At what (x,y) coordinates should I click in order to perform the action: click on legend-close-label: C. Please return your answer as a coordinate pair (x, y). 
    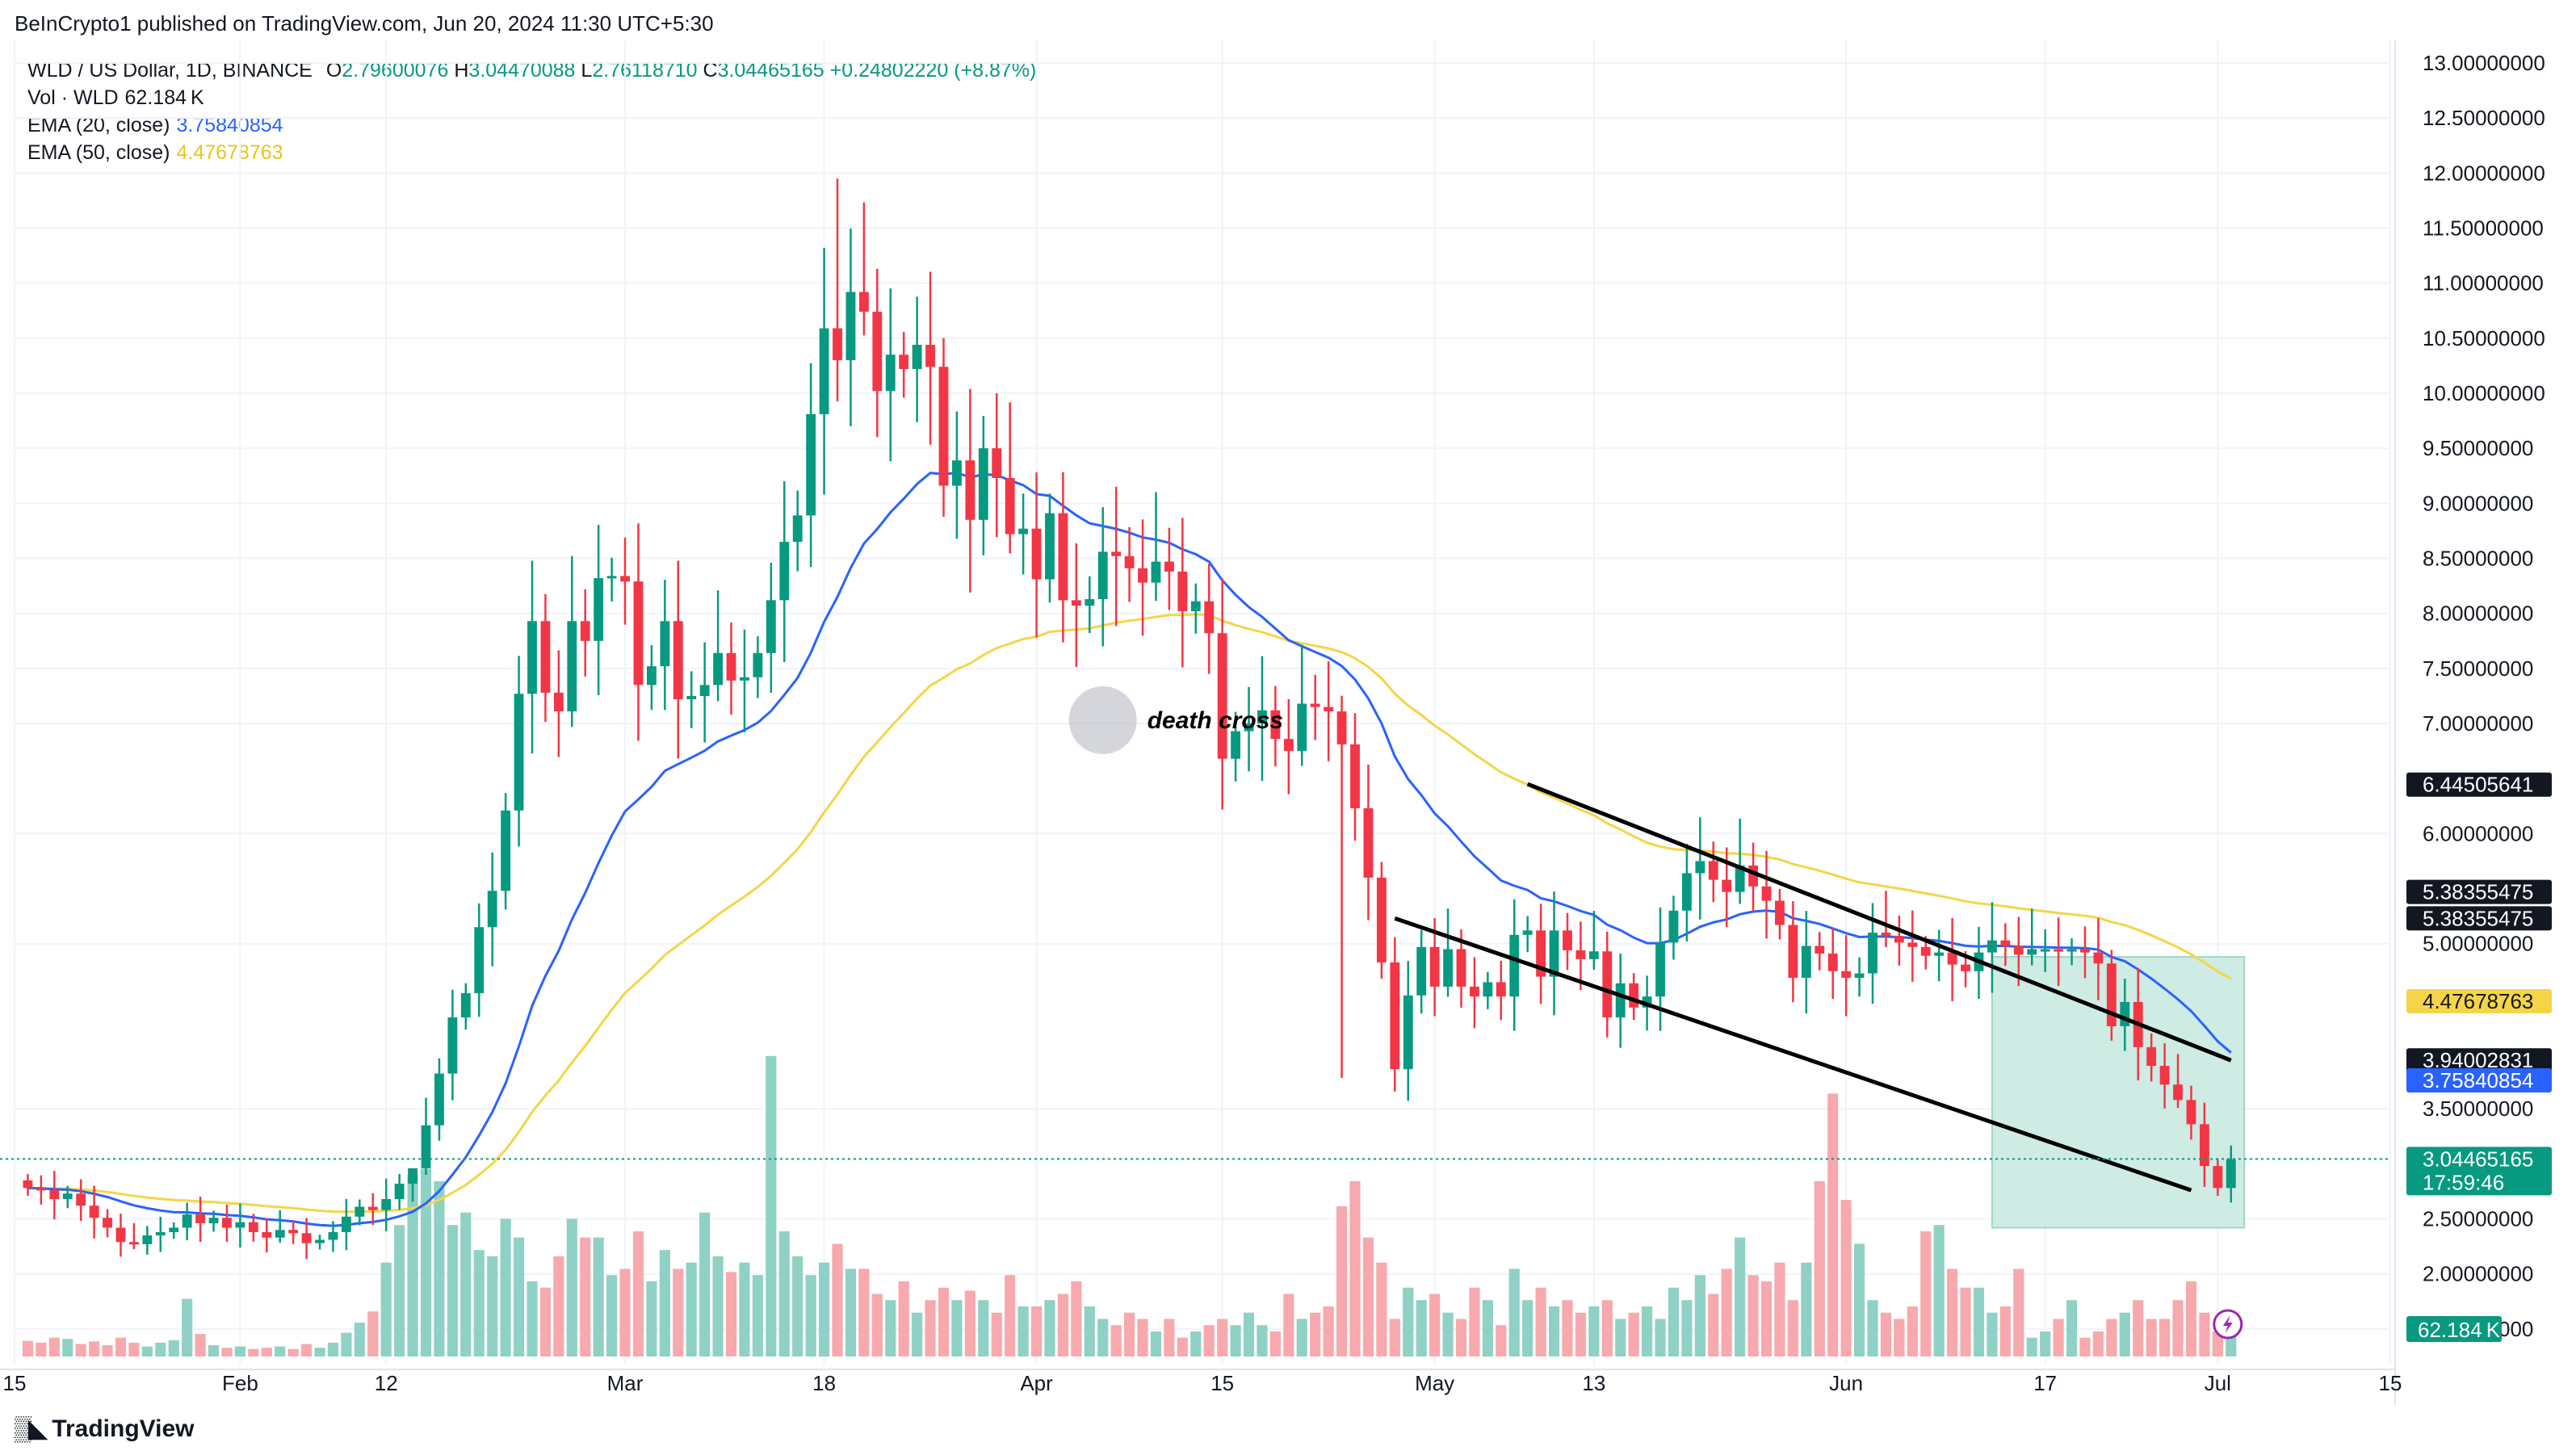
    Looking at the image, I should click on (710, 70).